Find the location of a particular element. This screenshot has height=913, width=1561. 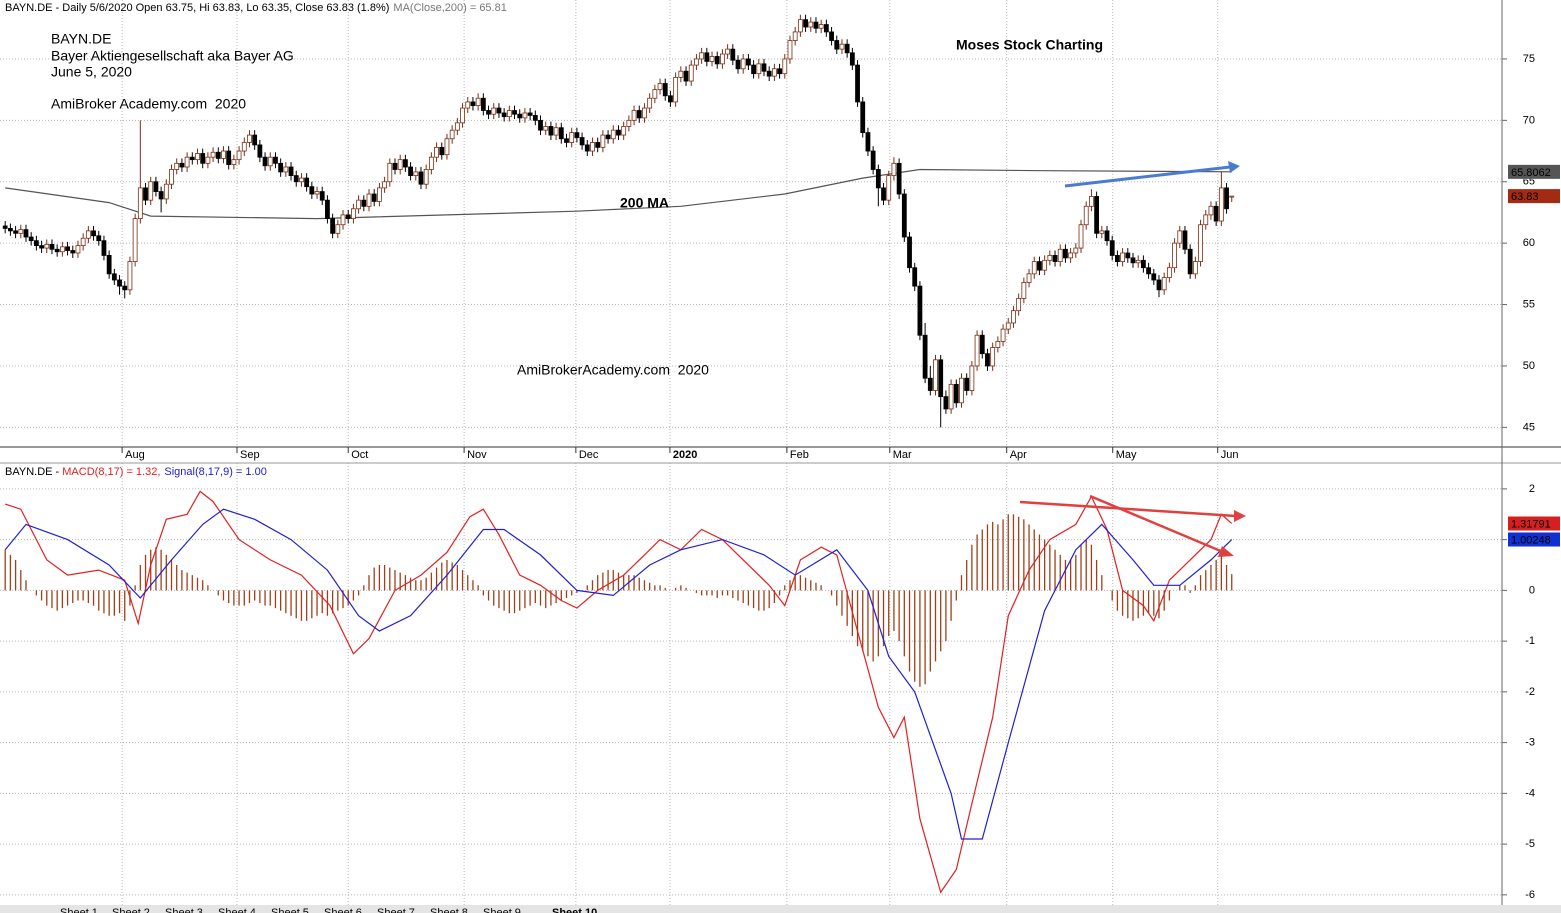

last-value-label: 1.31791 is located at coordinates (1531, 524).